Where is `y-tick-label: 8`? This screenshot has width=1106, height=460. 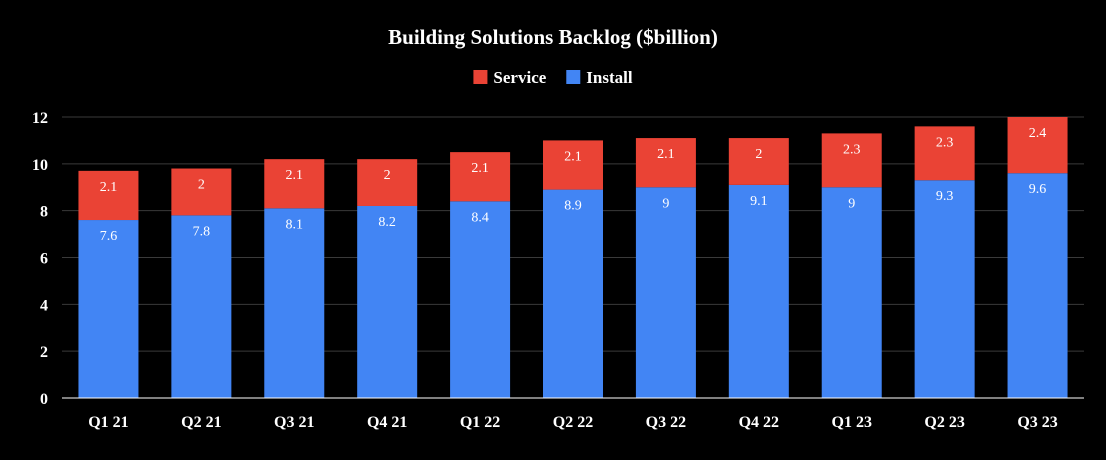 y-tick-label: 8 is located at coordinates (44, 212).